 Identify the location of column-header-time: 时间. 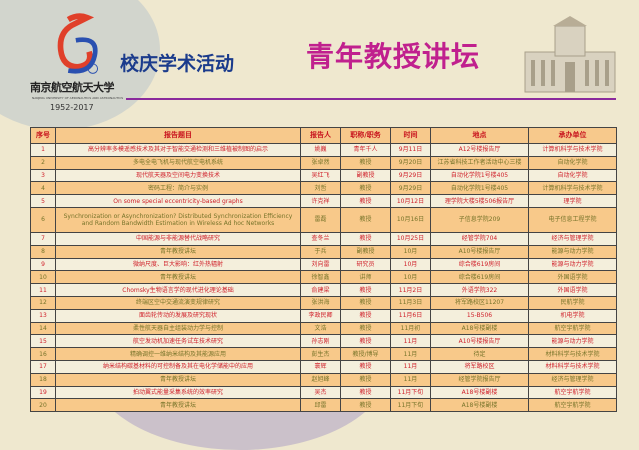
(410, 135).